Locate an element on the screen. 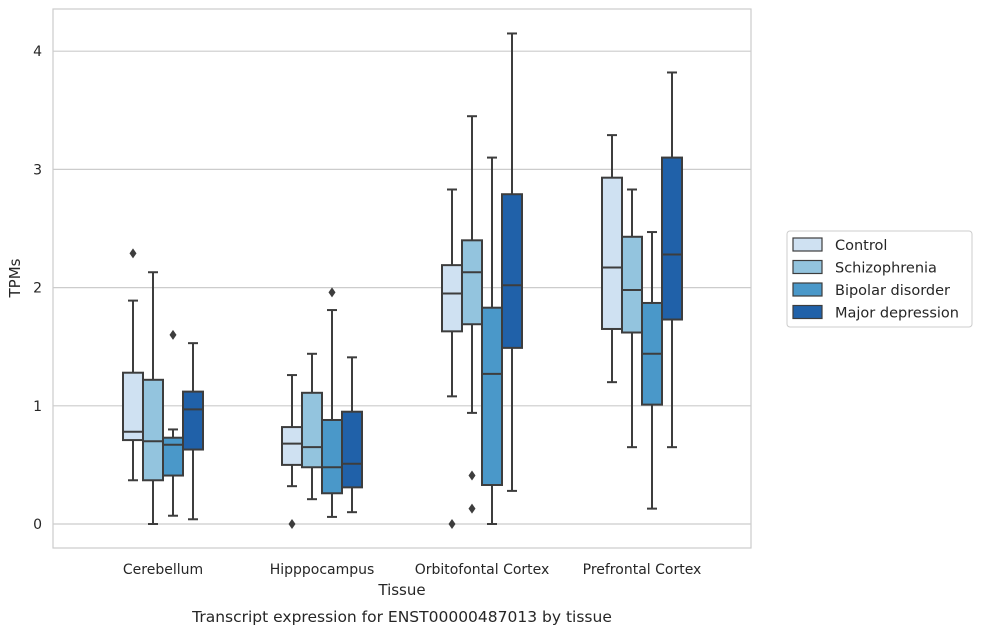 The image size is (983, 638). y-tick-label: 2 is located at coordinates (37, 289).